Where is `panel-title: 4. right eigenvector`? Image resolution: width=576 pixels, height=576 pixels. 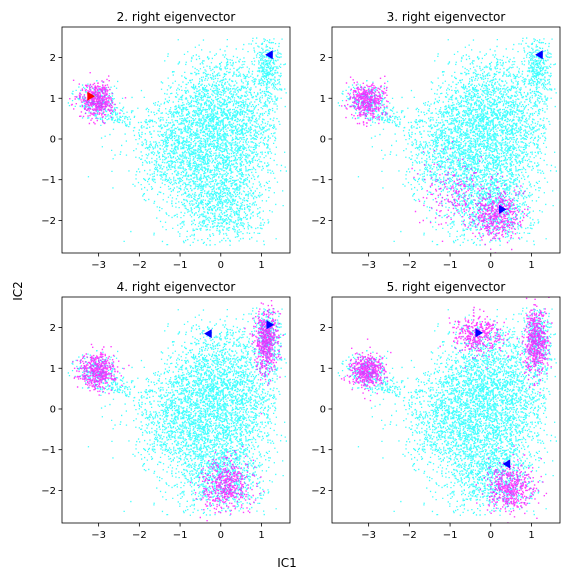 panel-title: 4. right eigenvector is located at coordinates (176, 287).